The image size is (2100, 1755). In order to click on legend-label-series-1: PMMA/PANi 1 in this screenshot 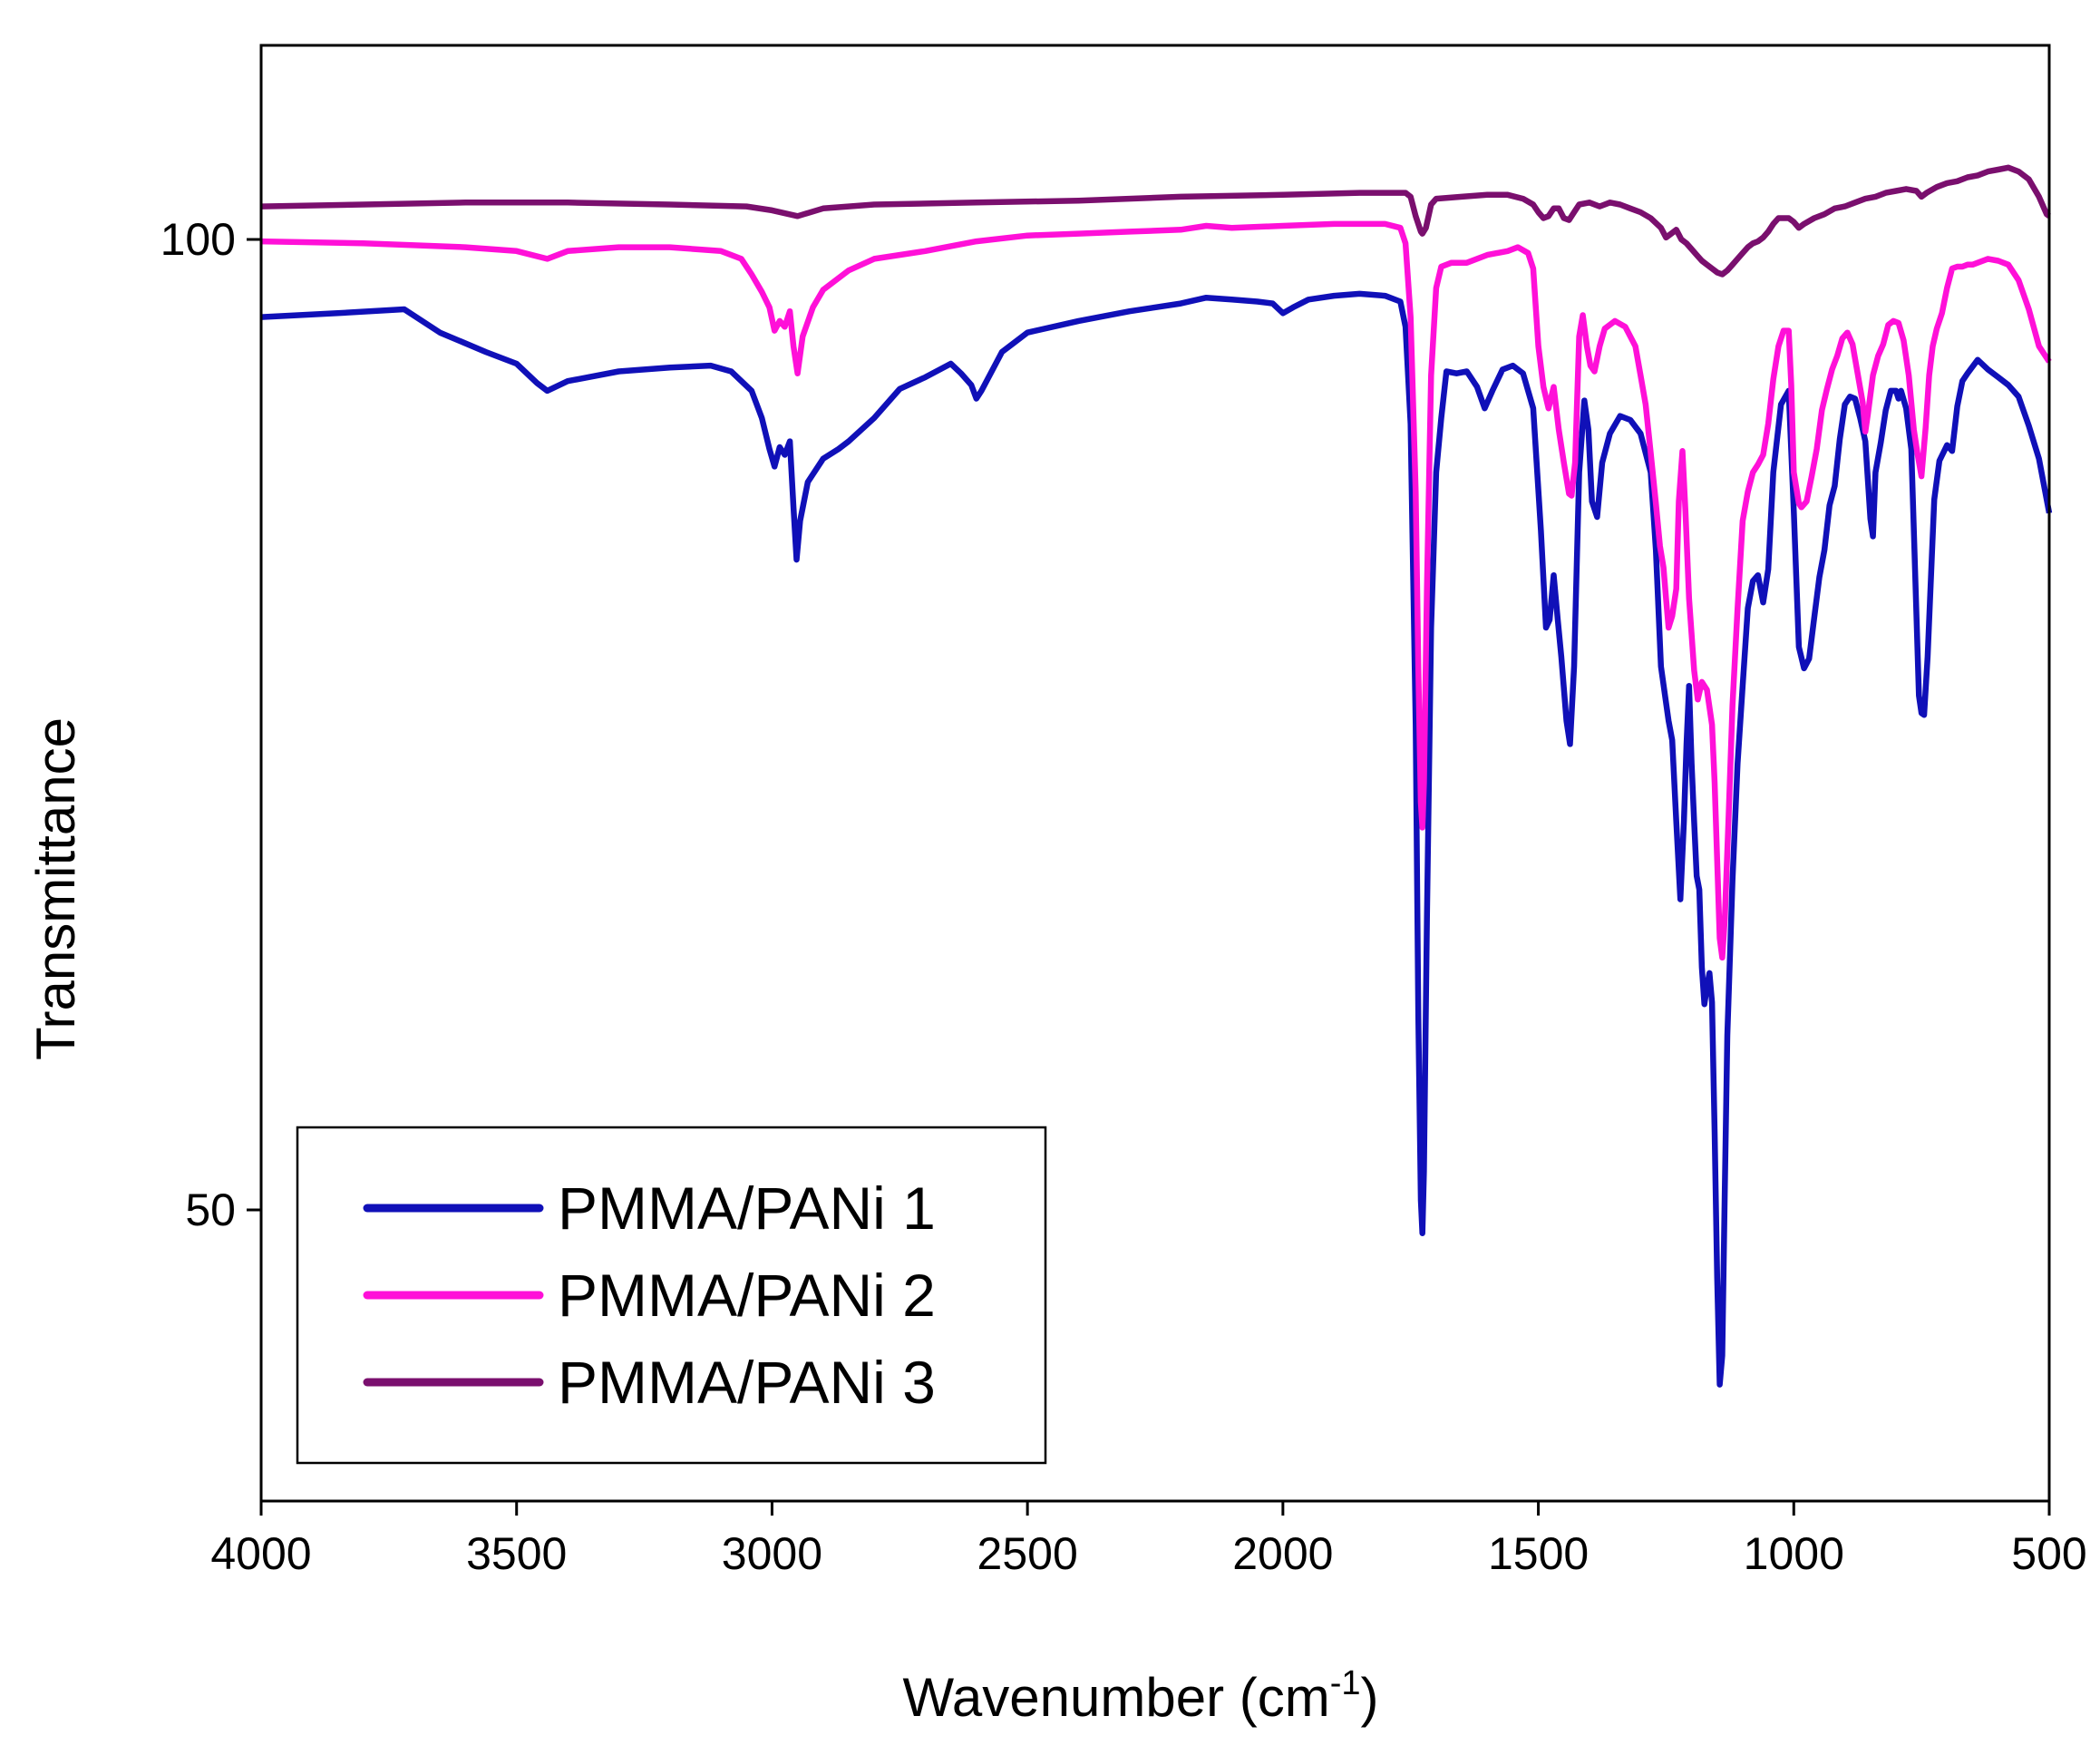, I will do `click(747, 1208)`.